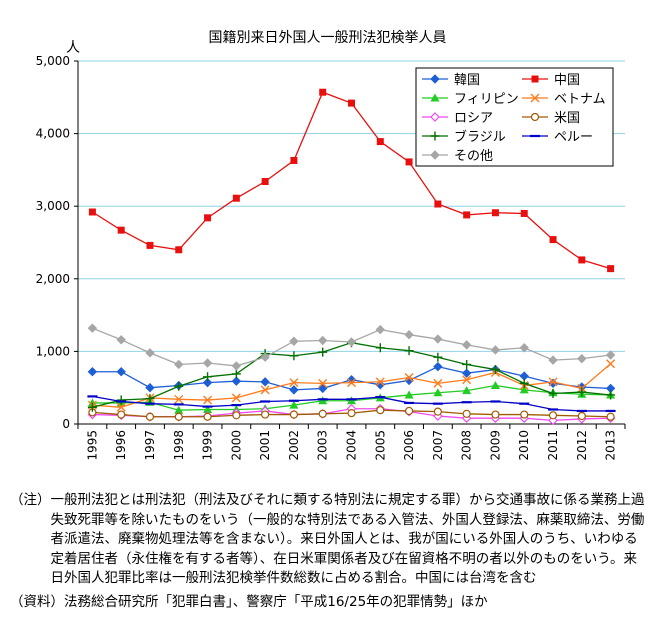 The image size is (655, 635). Describe the element at coordinates (611, 445) in the screenshot. I see `x-tick-label: 2013` at that location.